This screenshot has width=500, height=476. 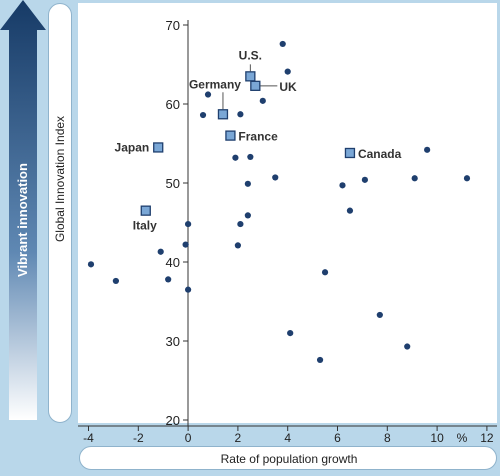 I want to click on x-unit-label: %, so click(x=462, y=438).